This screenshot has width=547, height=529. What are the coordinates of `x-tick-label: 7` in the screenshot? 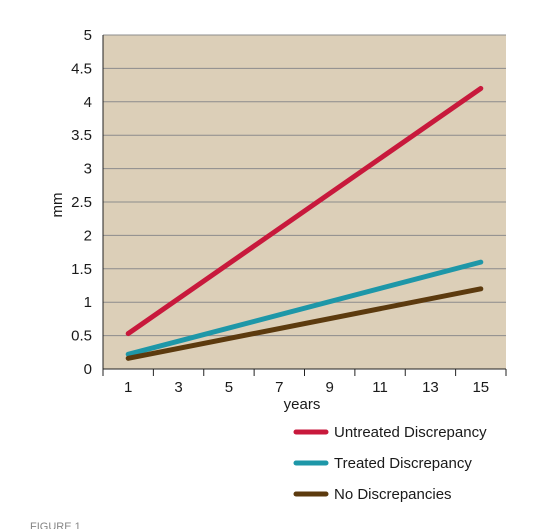 It's located at (279, 387).